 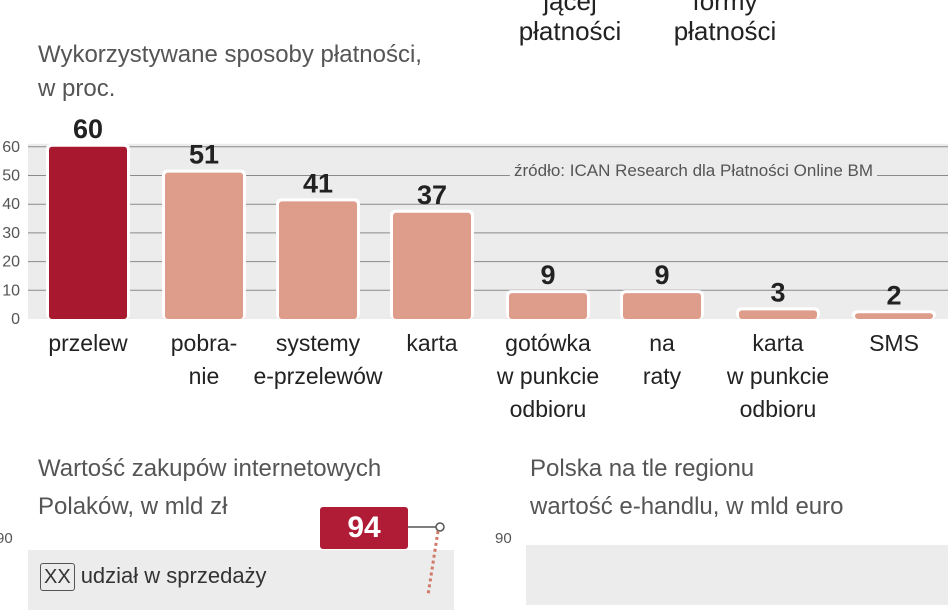 What do you see at coordinates (662, 376) in the screenshot?
I see `x-tick-label: raty` at bounding box center [662, 376].